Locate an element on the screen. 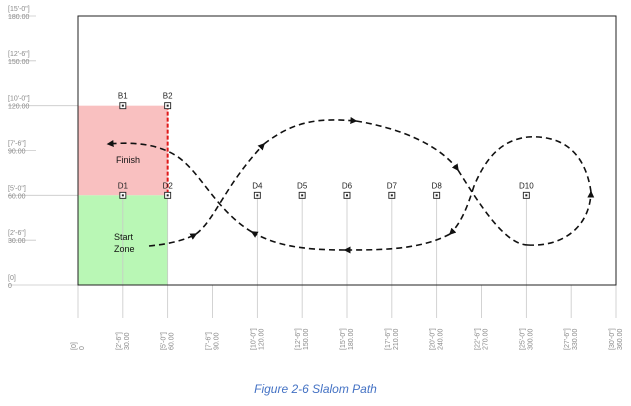 The width and height of the screenshot is (631, 406). y-tick-label-inches: 90.00 is located at coordinates (17, 152).